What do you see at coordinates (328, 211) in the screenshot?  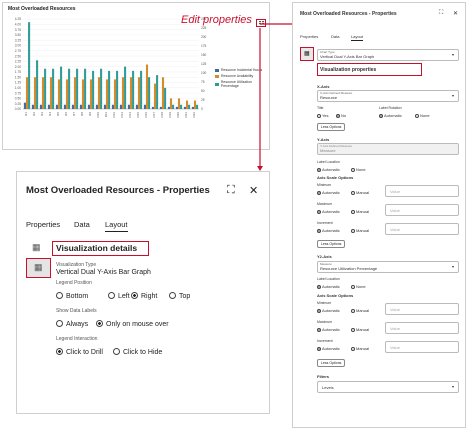 I see `max-auto-radio: Automatic` at bounding box center [328, 211].